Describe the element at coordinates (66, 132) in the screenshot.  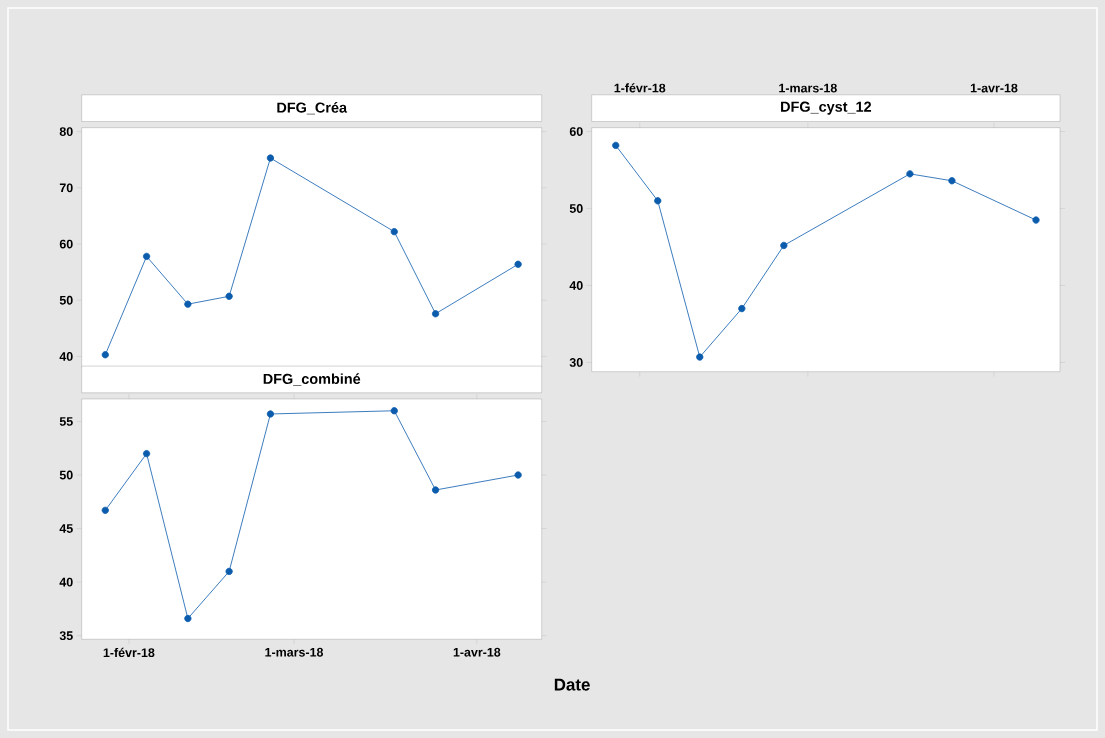
I see `y-tick-label: 80` at that location.